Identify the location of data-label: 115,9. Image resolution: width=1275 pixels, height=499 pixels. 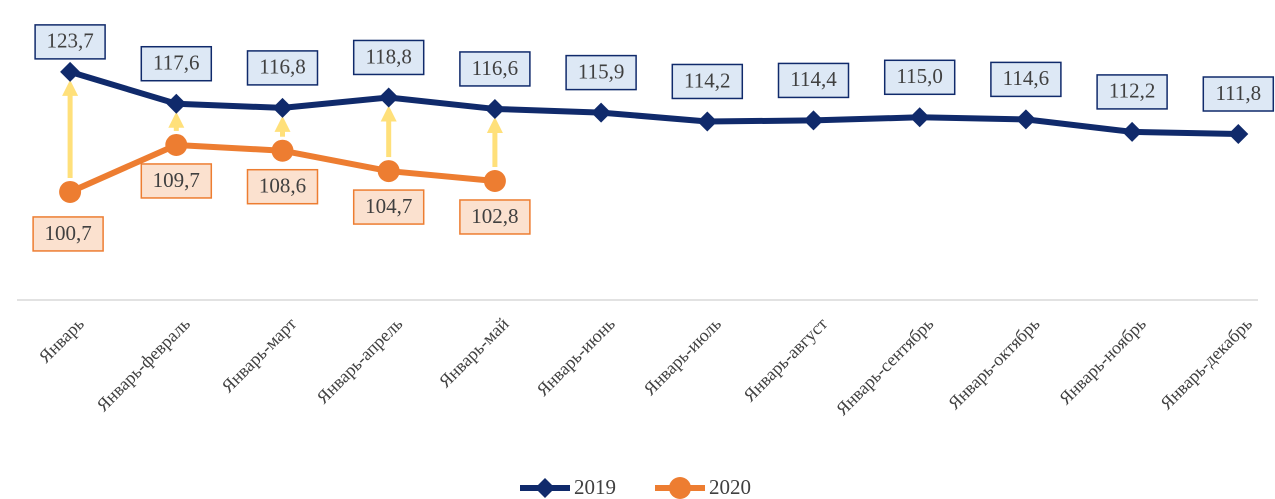
(601, 71).